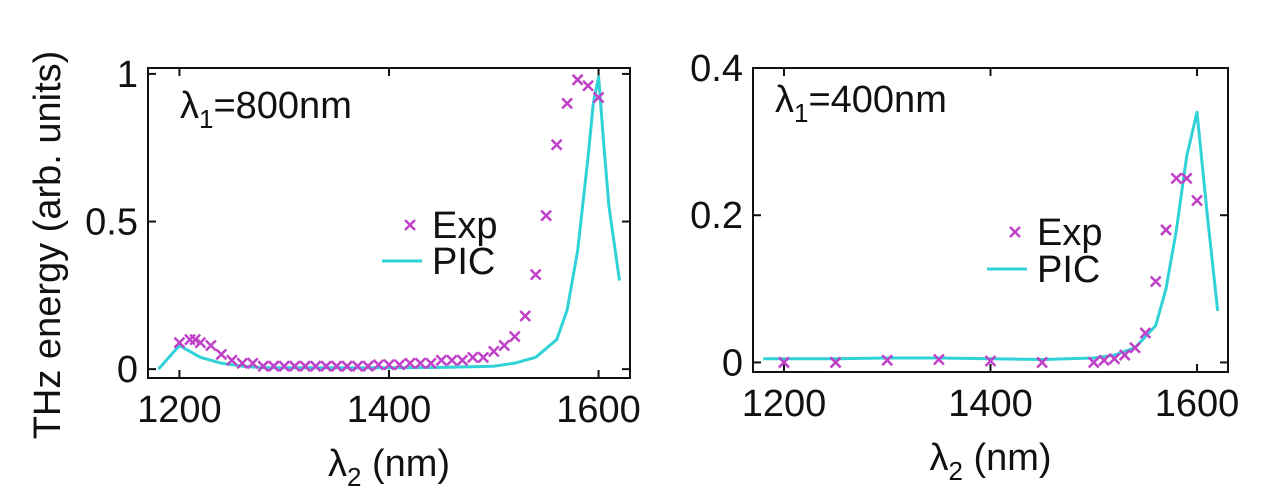 This screenshot has height=493, width=1280. I want to click on panel-annotation-rest: =800nm, so click(282, 106).